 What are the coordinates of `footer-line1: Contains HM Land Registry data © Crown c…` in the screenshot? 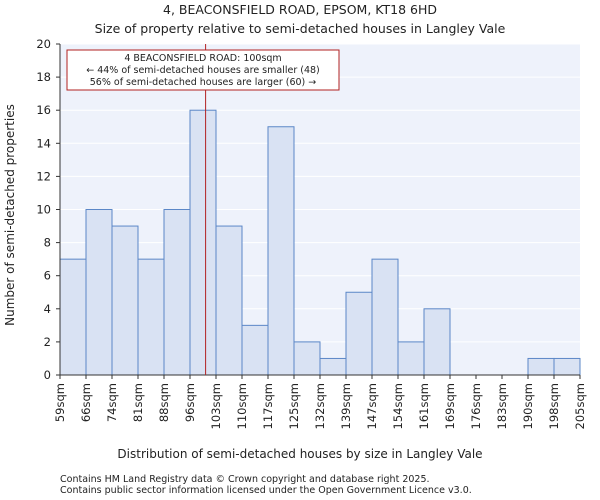 It's located at (245, 479).